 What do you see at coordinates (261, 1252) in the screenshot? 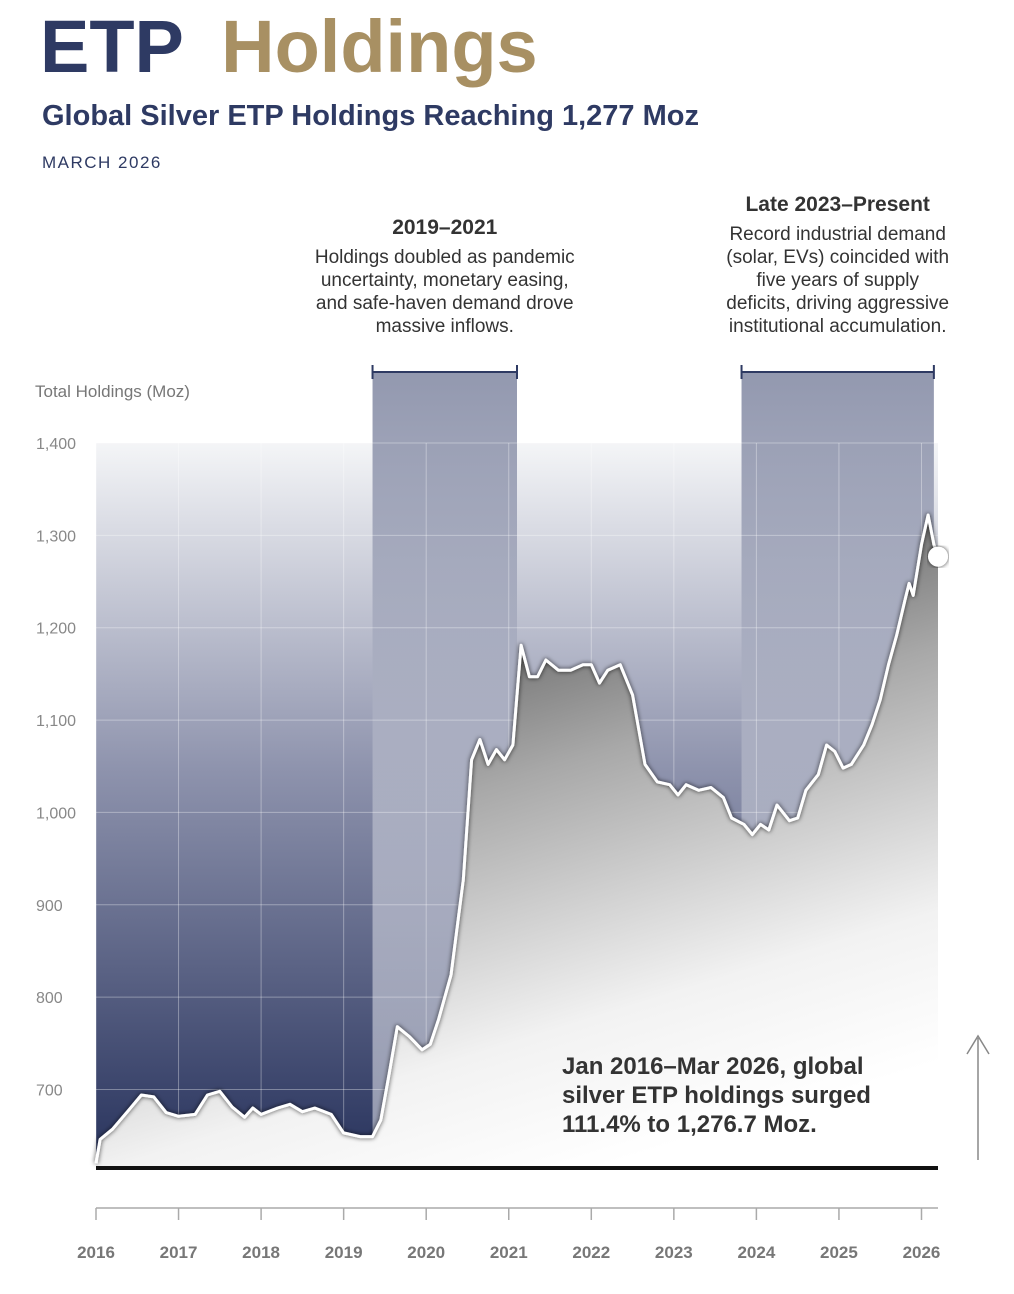
I see `x-tick-label: 2018` at bounding box center [261, 1252].